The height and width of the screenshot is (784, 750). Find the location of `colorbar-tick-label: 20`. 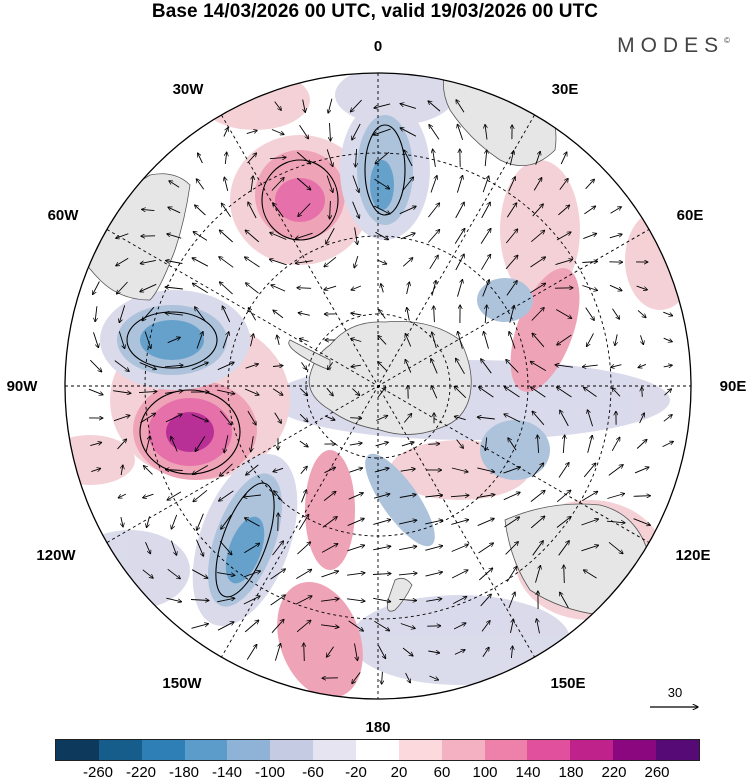

colorbar-tick-label: 20 is located at coordinates (399, 772).